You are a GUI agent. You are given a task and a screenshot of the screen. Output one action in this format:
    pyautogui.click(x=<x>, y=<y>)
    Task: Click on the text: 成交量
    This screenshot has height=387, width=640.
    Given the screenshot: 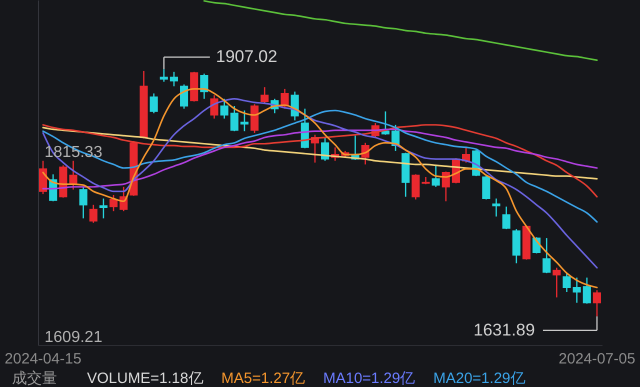 What is the action you would take?
    pyautogui.click(x=34, y=378)
    